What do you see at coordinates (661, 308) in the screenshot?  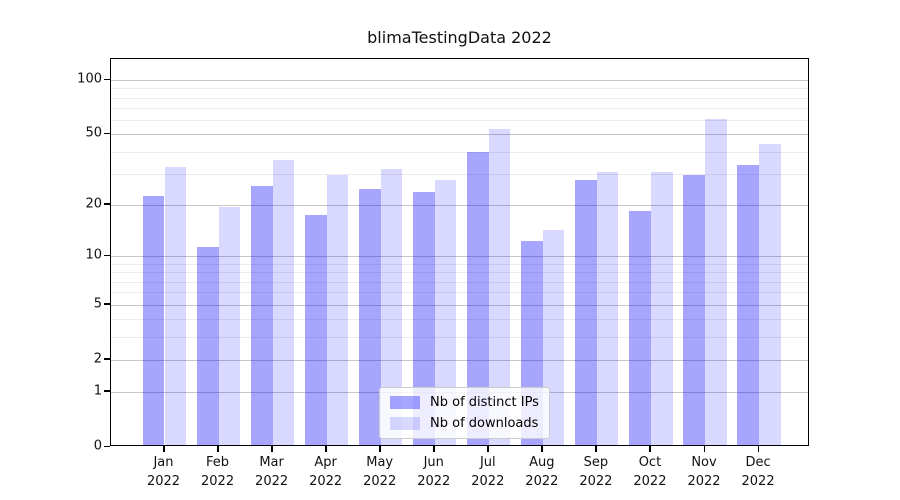 I see `bar-oct-downloads` at bounding box center [661, 308].